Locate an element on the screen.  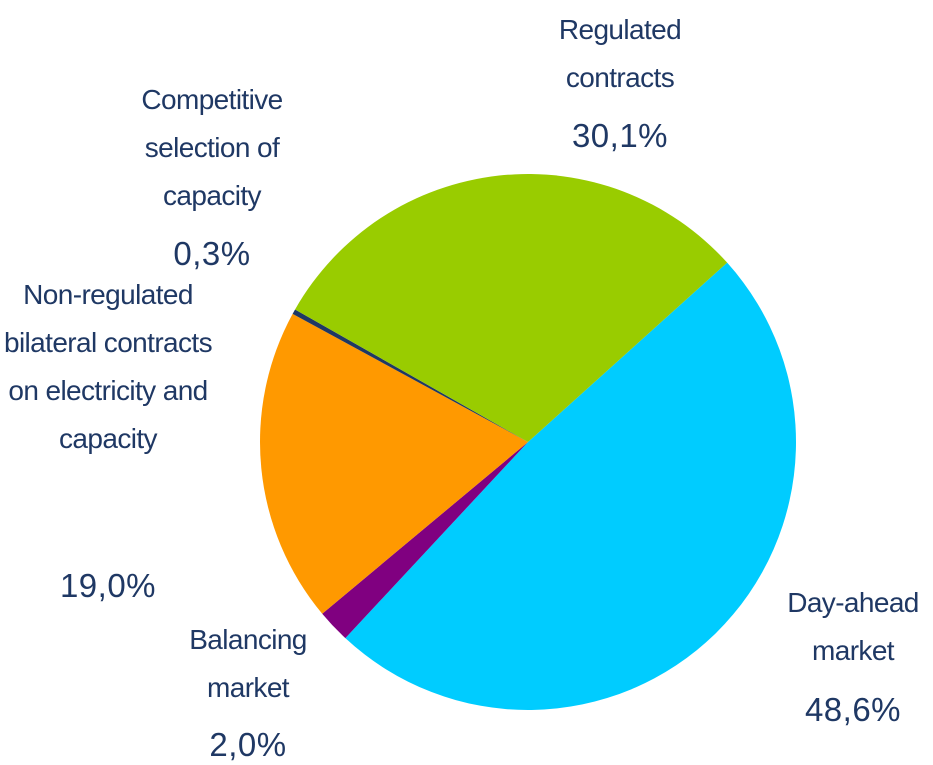
slice-label: Balancing market is located at coordinates (248, 663).